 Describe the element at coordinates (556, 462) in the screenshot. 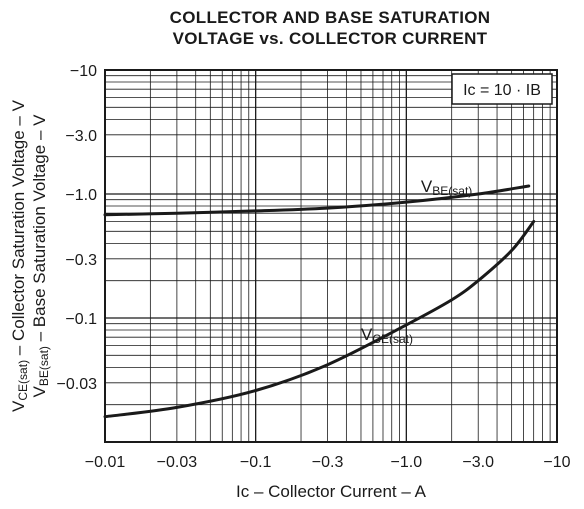

I see `x-tick-label: −10` at that location.